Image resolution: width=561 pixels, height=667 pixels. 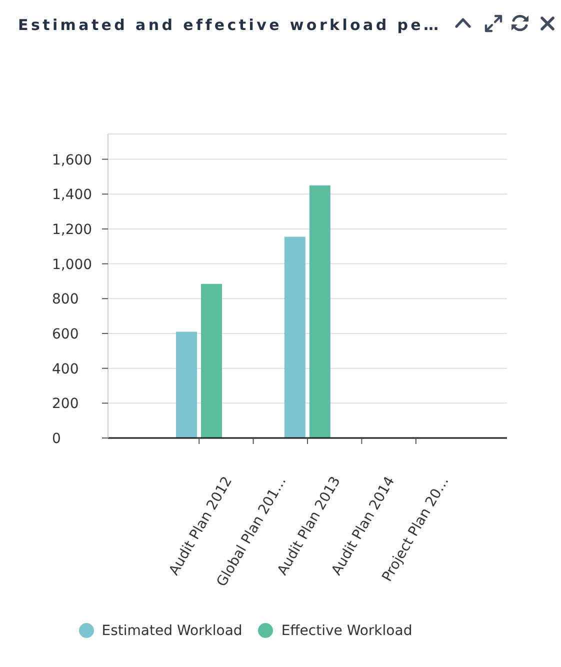 I want to click on y-tick-label: 600, so click(x=65, y=334).